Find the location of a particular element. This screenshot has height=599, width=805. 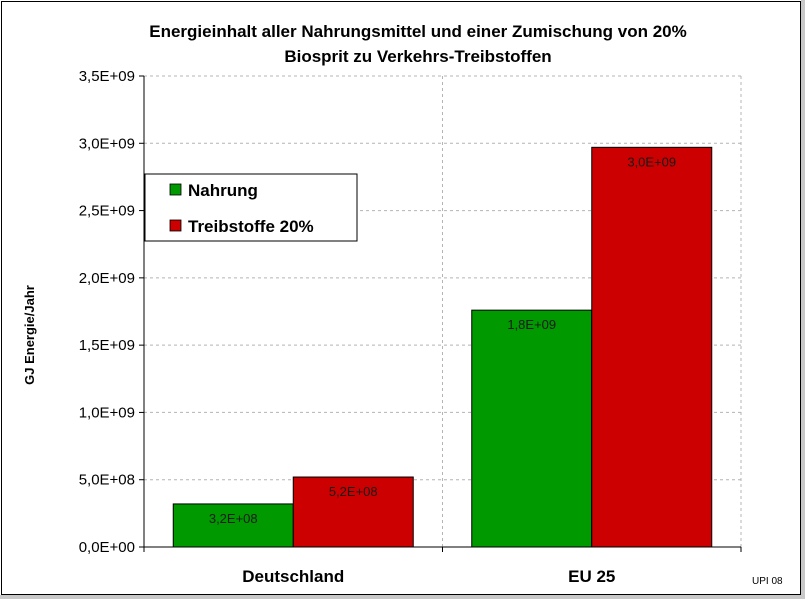

data-label: 3,0E+09 is located at coordinates (651, 161).